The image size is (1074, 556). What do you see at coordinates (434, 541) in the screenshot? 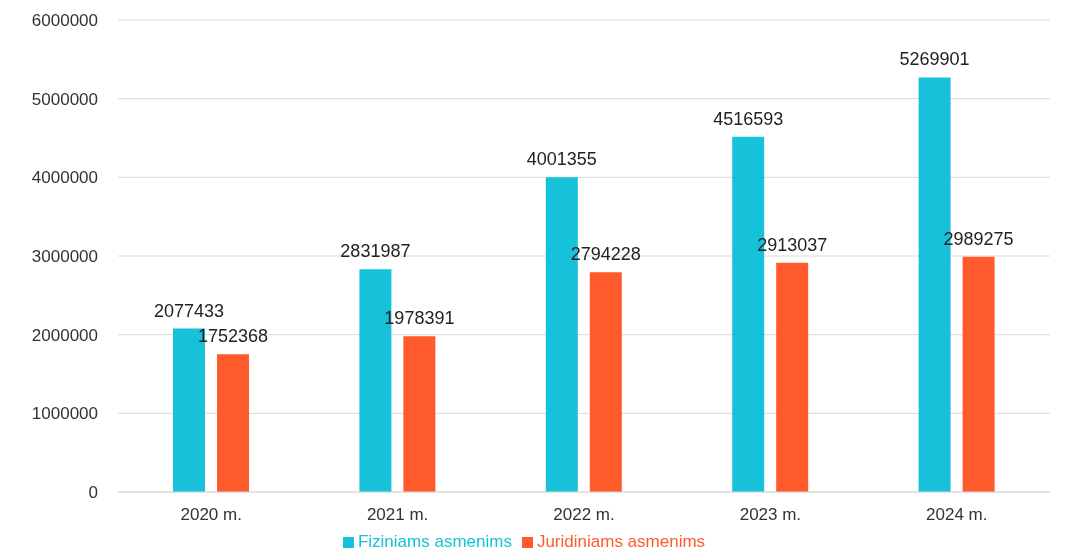
I see `legend-label: Fiziniams asmenims` at bounding box center [434, 541].